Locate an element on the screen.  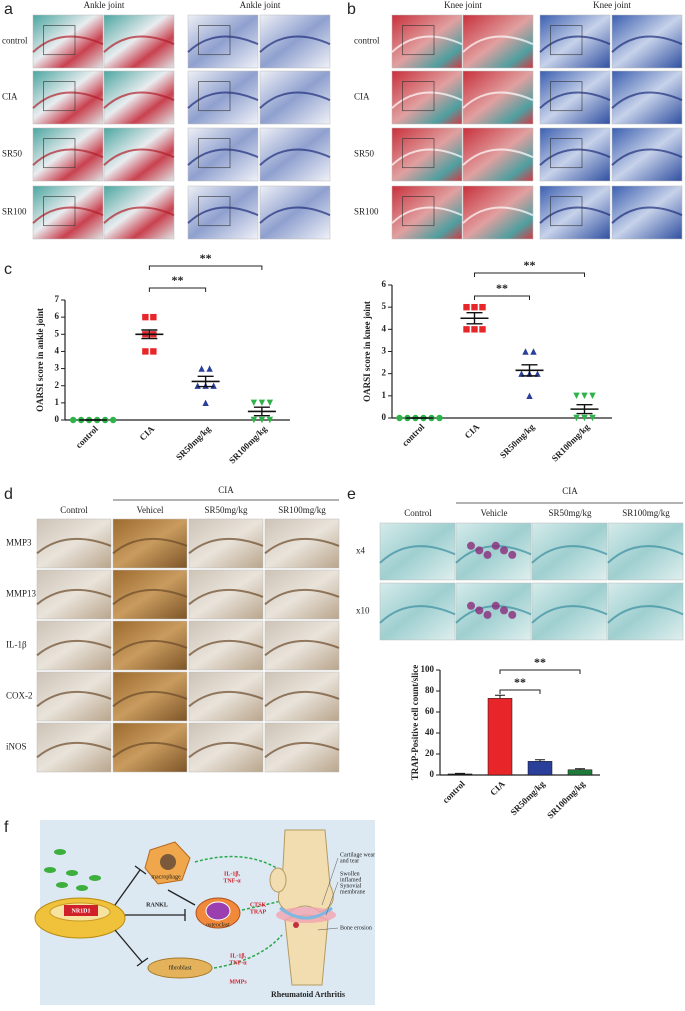
diagram-label: CTSK is located at coordinates (258, 905).